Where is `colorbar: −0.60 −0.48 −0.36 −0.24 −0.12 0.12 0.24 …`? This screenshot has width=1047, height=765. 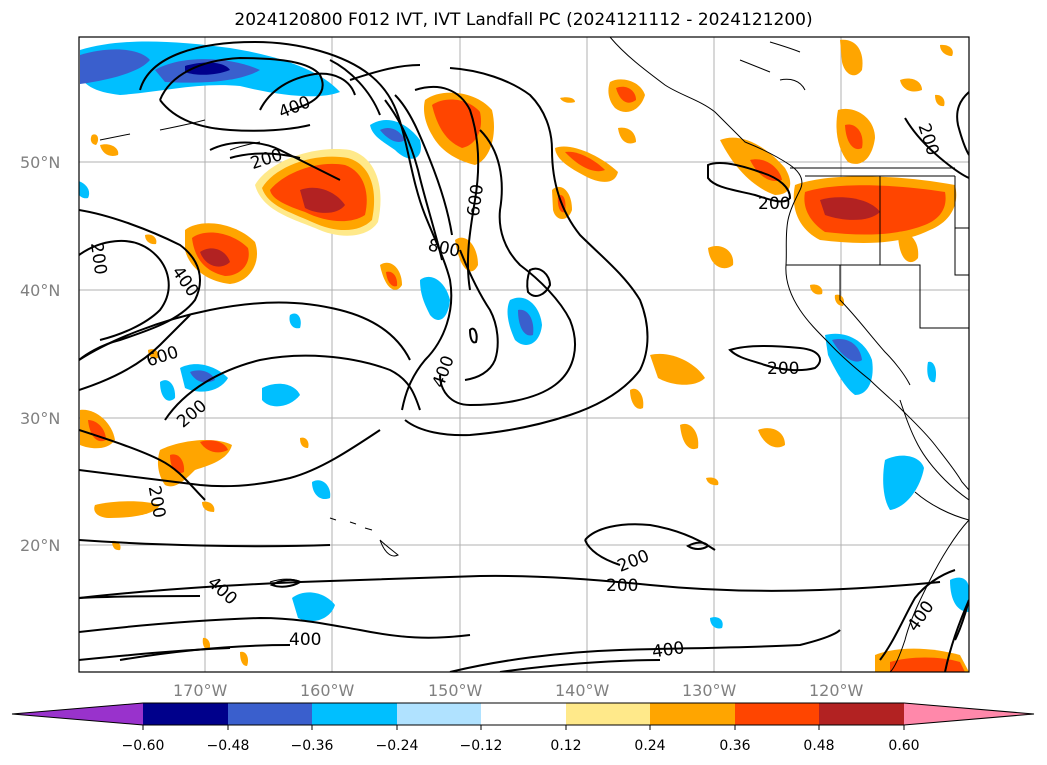 colorbar: −0.60 −0.48 −0.36 −0.24 −0.12 0.12 0.24 … is located at coordinates (523, 728).